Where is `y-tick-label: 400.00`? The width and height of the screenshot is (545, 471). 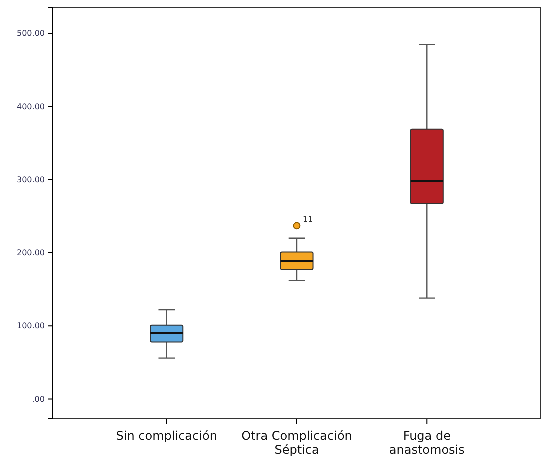 y-tick-label: 400.00 is located at coordinates (31, 107).